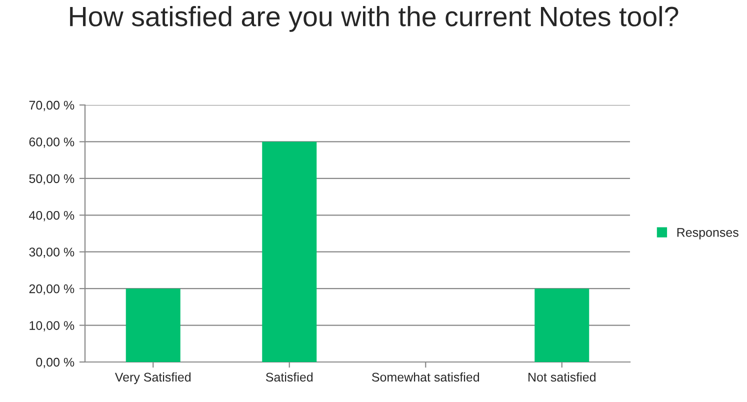 This screenshot has width=747, height=402. Describe the element at coordinates (51, 179) in the screenshot. I see `y-tick-label: 50,00 %` at that location.